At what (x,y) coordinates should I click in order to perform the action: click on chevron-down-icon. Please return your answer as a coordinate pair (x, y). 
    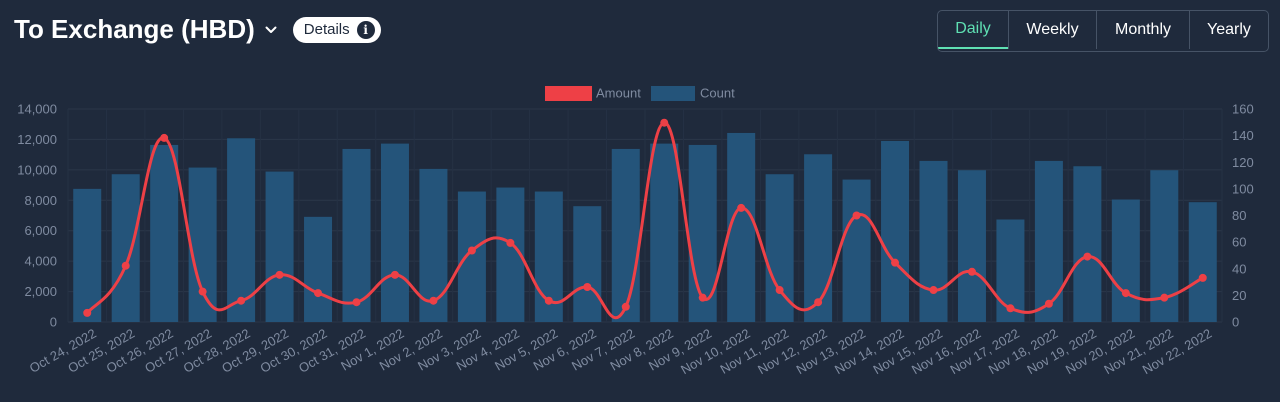
    Looking at the image, I should click on (271, 30).